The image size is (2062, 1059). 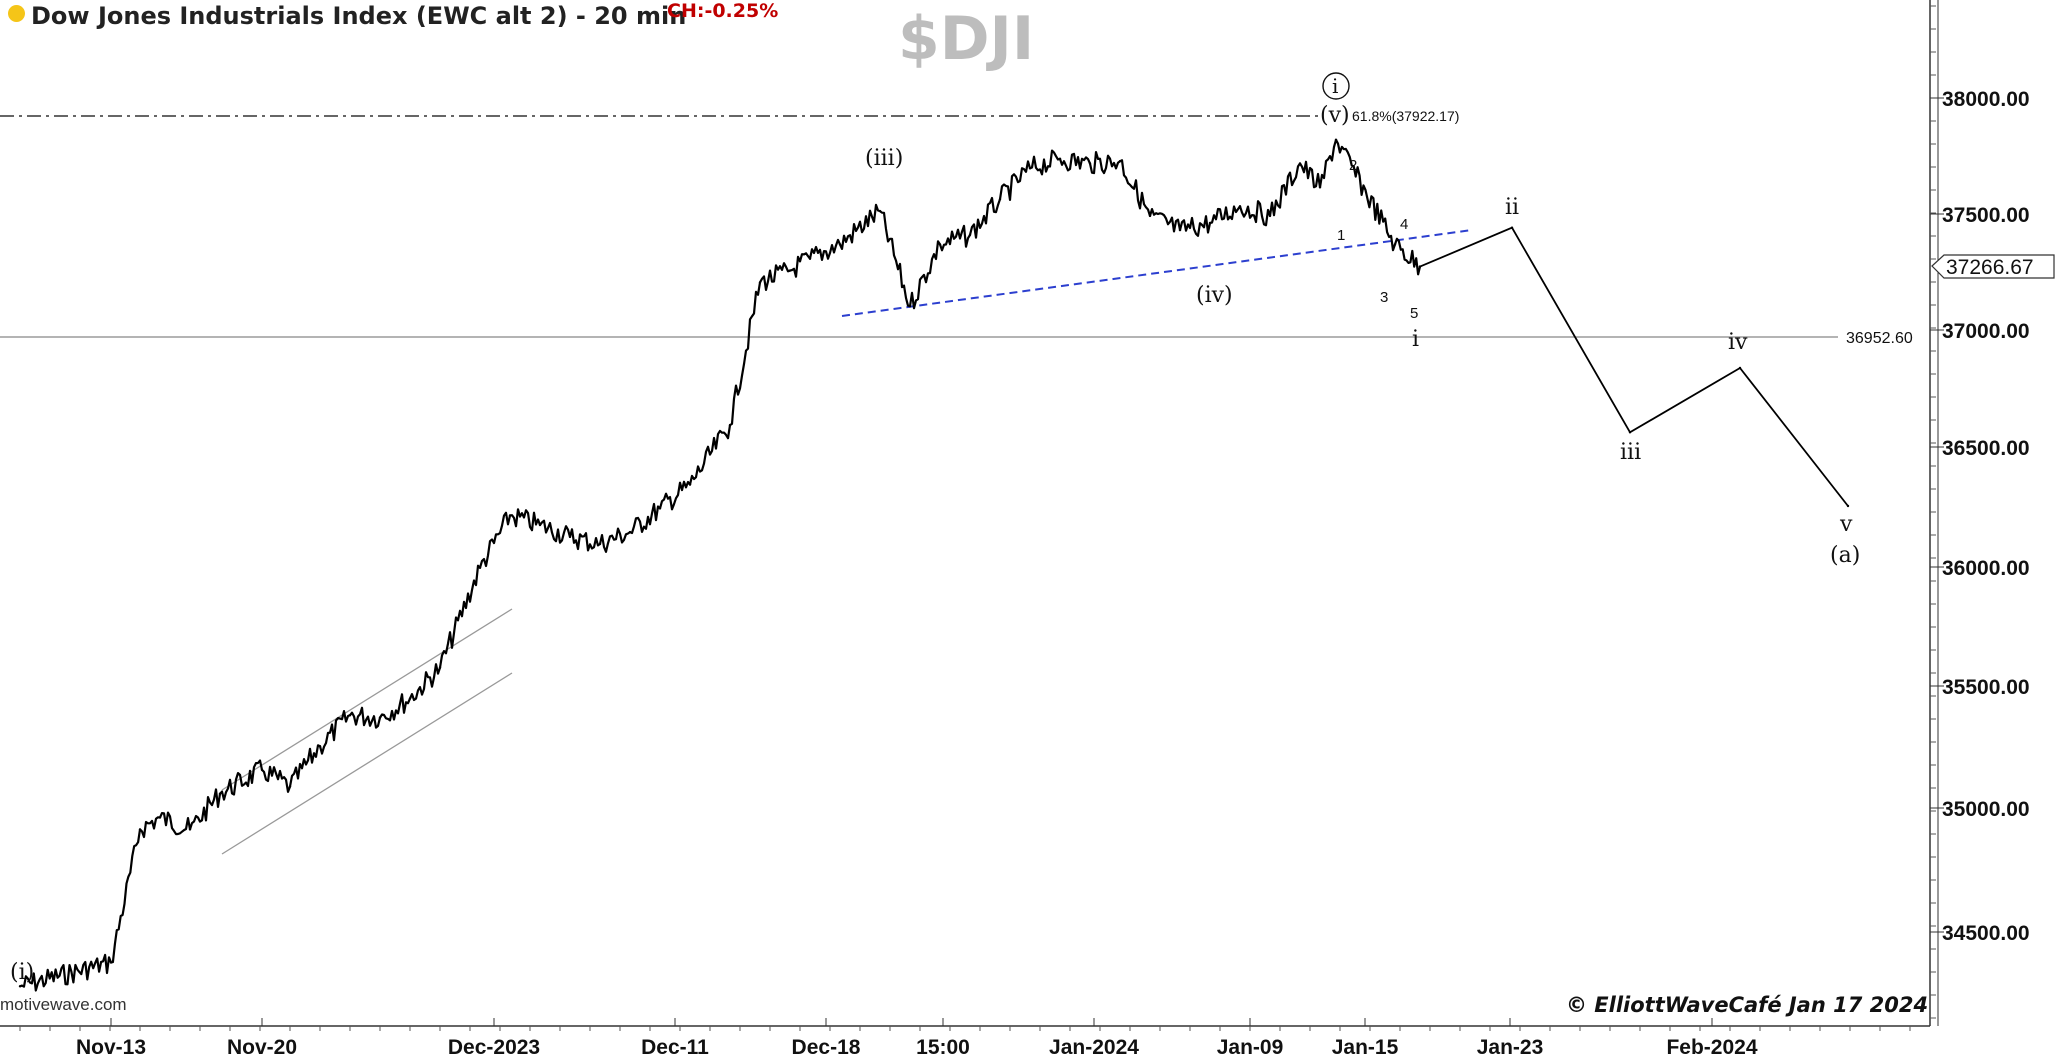 I want to click on wave-label-(a): (a), so click(x=1845, y=555).